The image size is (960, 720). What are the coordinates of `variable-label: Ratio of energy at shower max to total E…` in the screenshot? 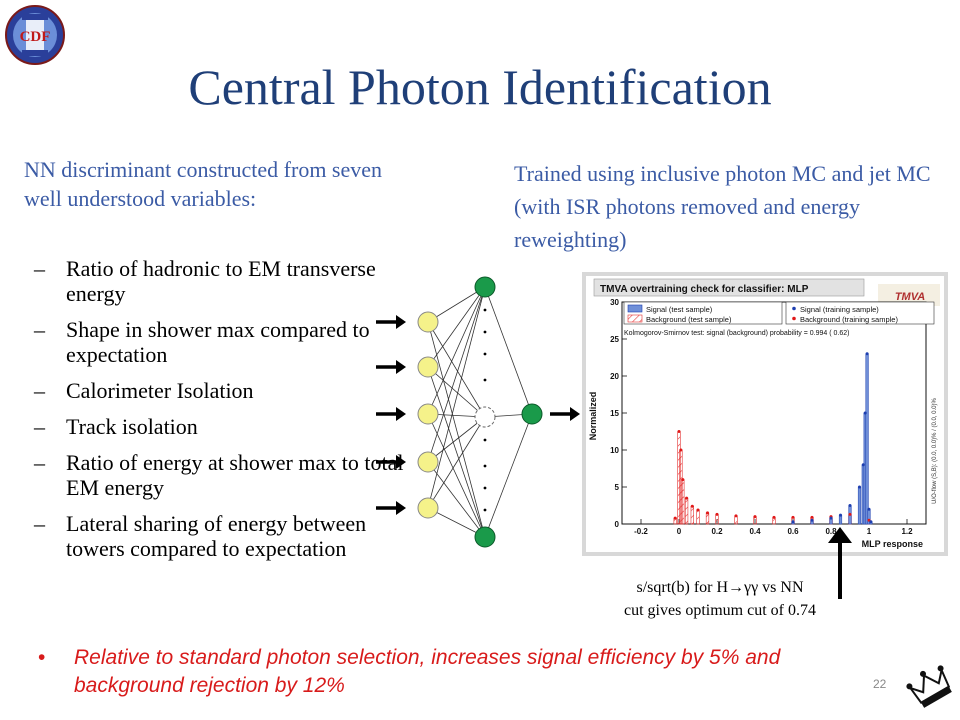 It's located at (235, 475).